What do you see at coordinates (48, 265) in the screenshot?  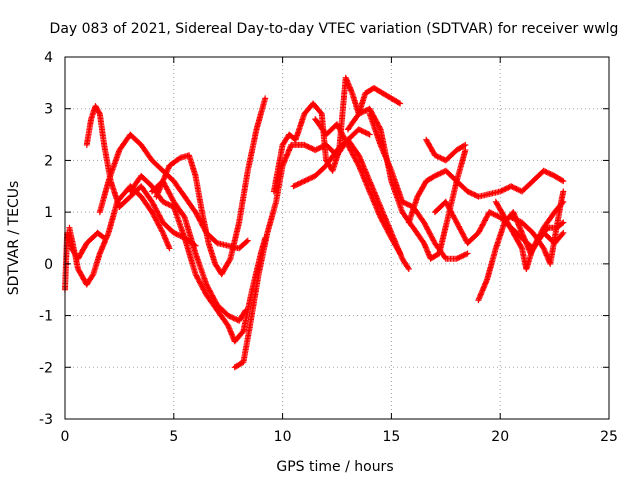 I see `y-tick-label: 0` at bounding box center [48, 265].